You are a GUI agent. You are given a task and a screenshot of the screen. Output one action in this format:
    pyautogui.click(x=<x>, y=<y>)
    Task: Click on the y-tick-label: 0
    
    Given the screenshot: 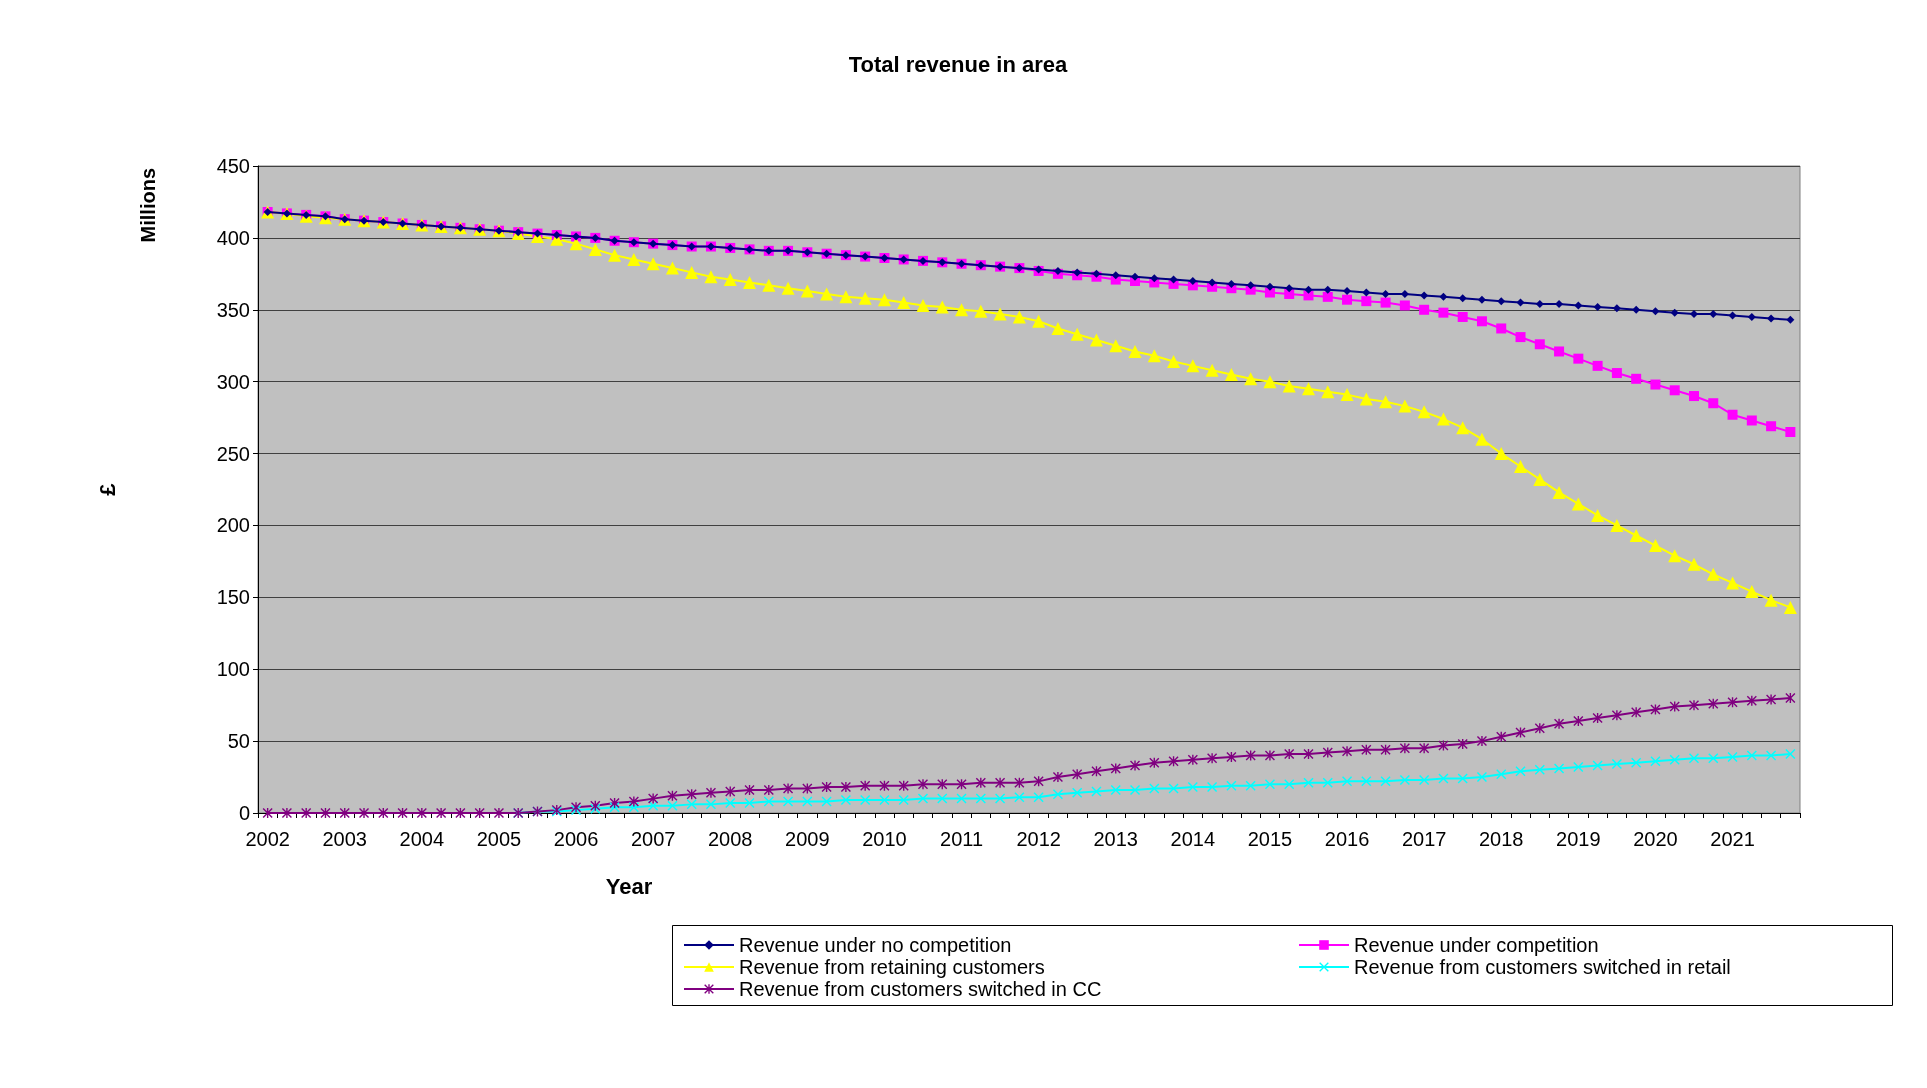 What is the action you would take?
    pyautogui.click(x=244, y=813)
    